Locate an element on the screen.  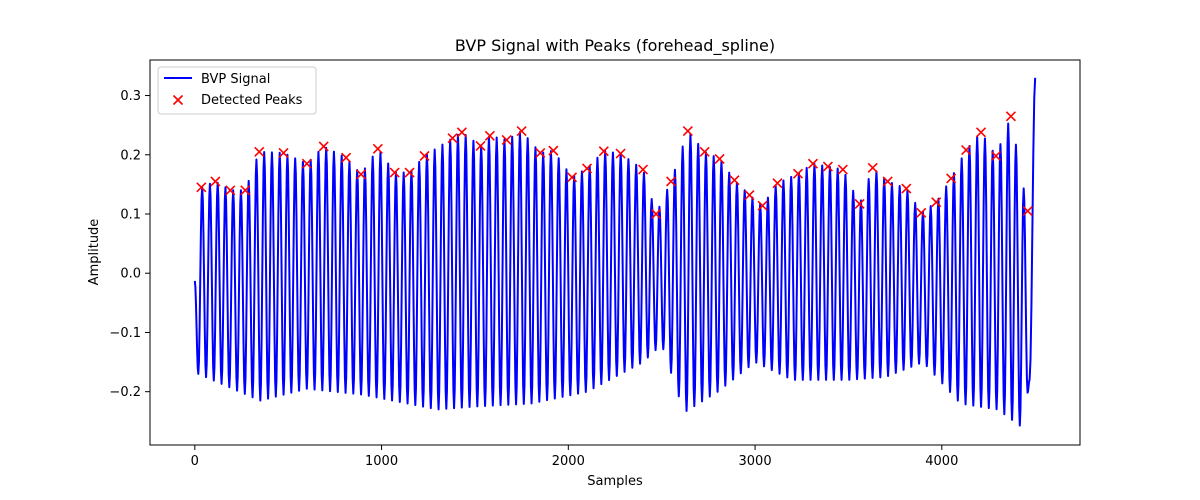
legend: BVP Signal Detected Peaks is located at coordinates (237, 90).